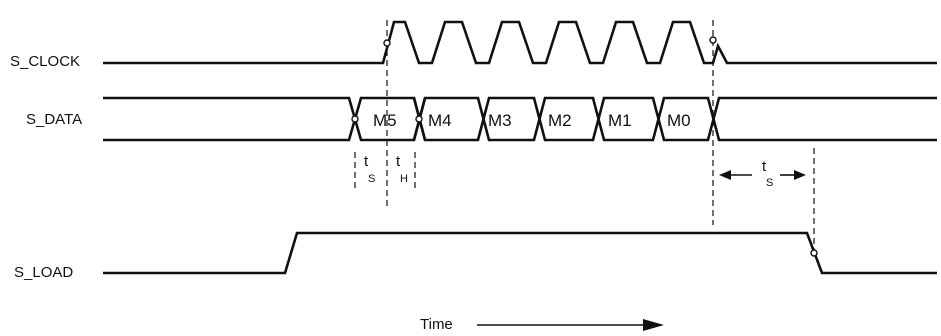 The width and height of the screenshot is (941, 336). What do you see at coordinates (436, 324) in the screenshot?
I see `time-axis-label: Time` at bounding box center [436, 324].